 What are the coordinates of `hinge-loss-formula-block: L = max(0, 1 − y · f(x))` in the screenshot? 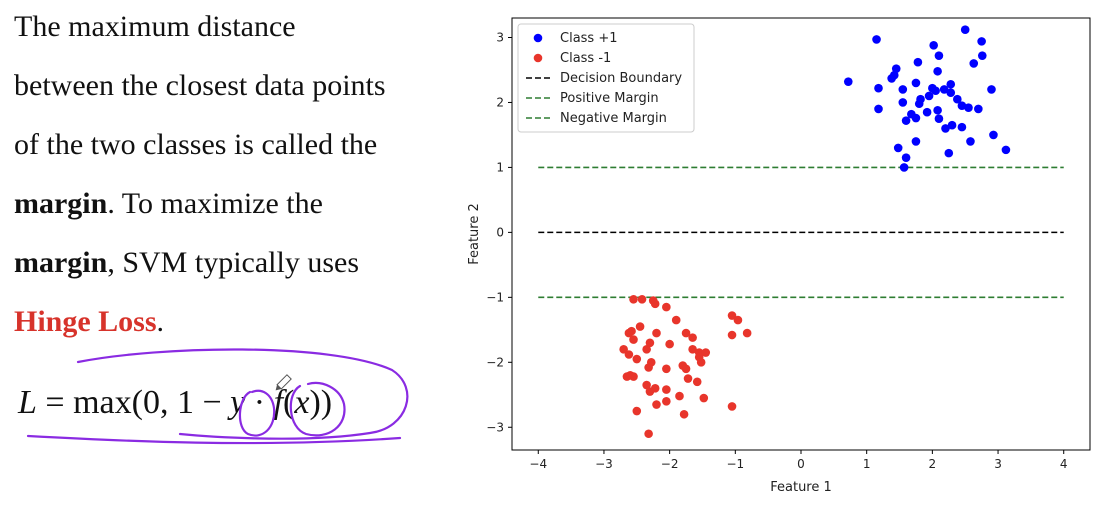 It's located at (230, 405).